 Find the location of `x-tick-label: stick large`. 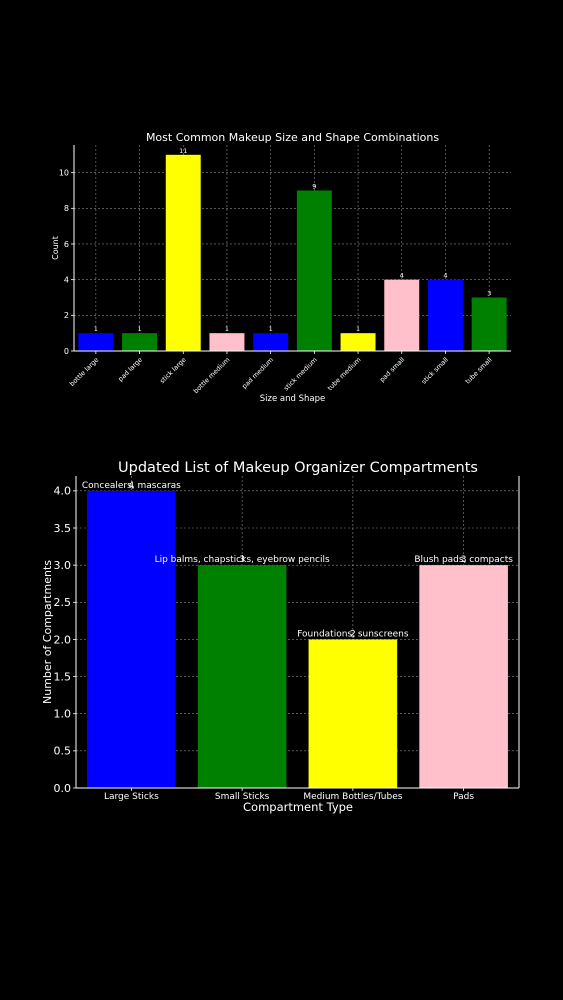

x-tick-label: stick large is located at coordinates (172, 370).